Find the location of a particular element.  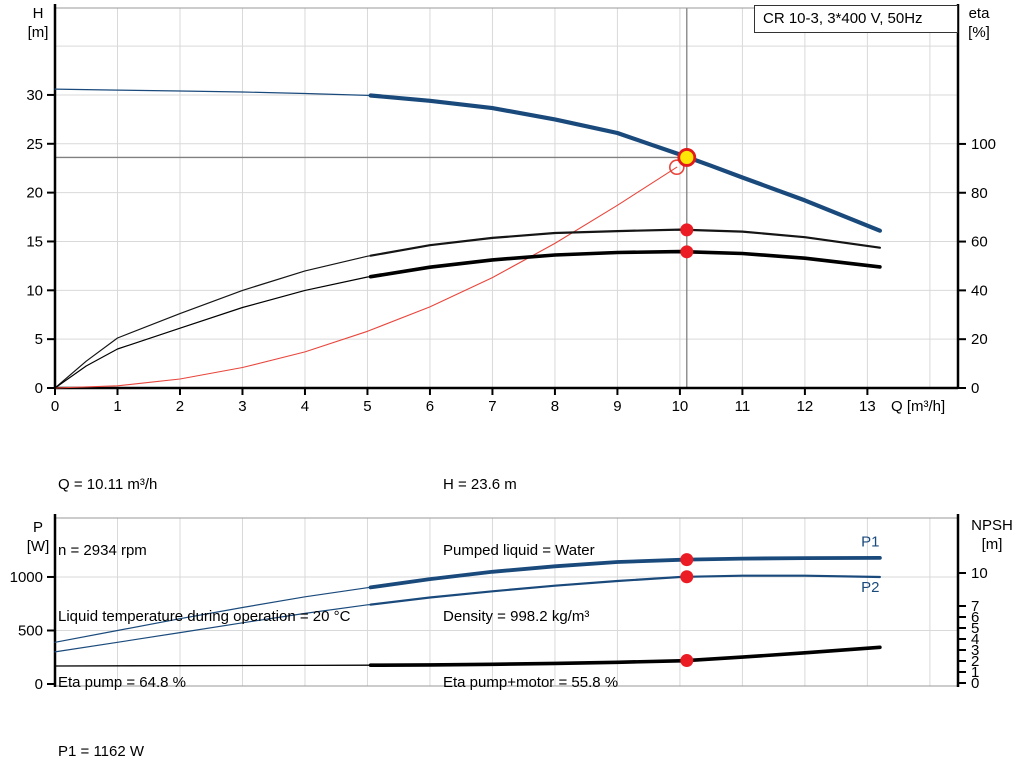

tick-label-left: 10 is located at coordinates (34, 290).